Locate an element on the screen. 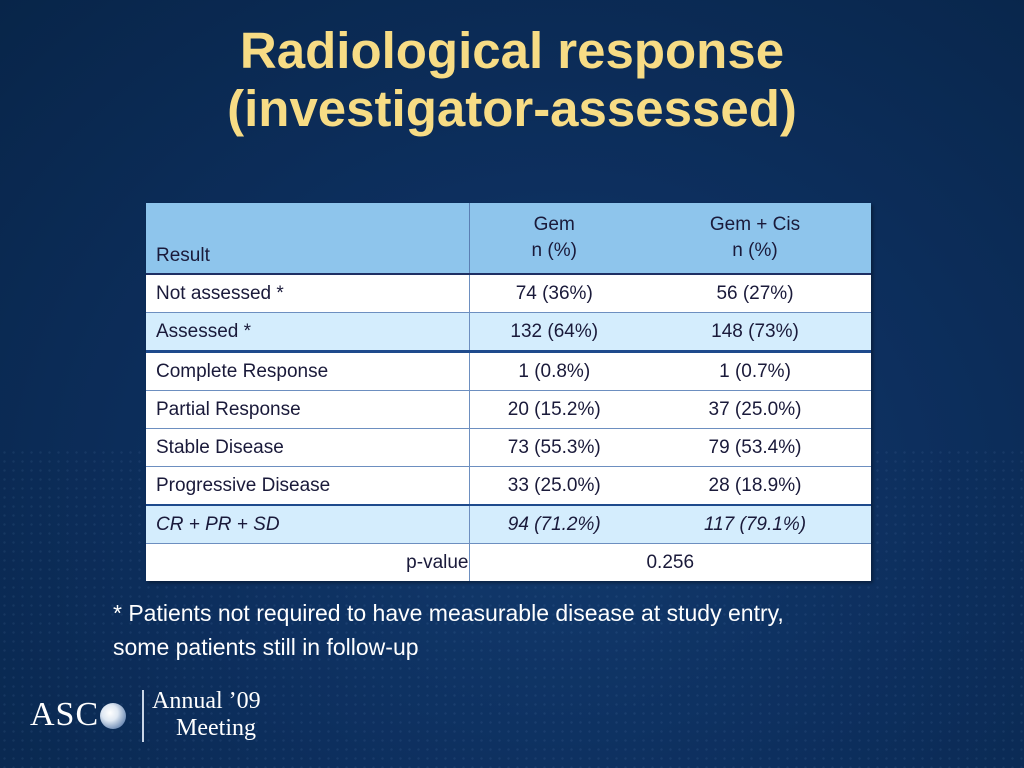 Image resolution: width=1024 pixels, height=768 pixels. table-row-complete-response: Complete Response 1 (0.8%) 1 (0.7%) is located at coordinates (508, 371).